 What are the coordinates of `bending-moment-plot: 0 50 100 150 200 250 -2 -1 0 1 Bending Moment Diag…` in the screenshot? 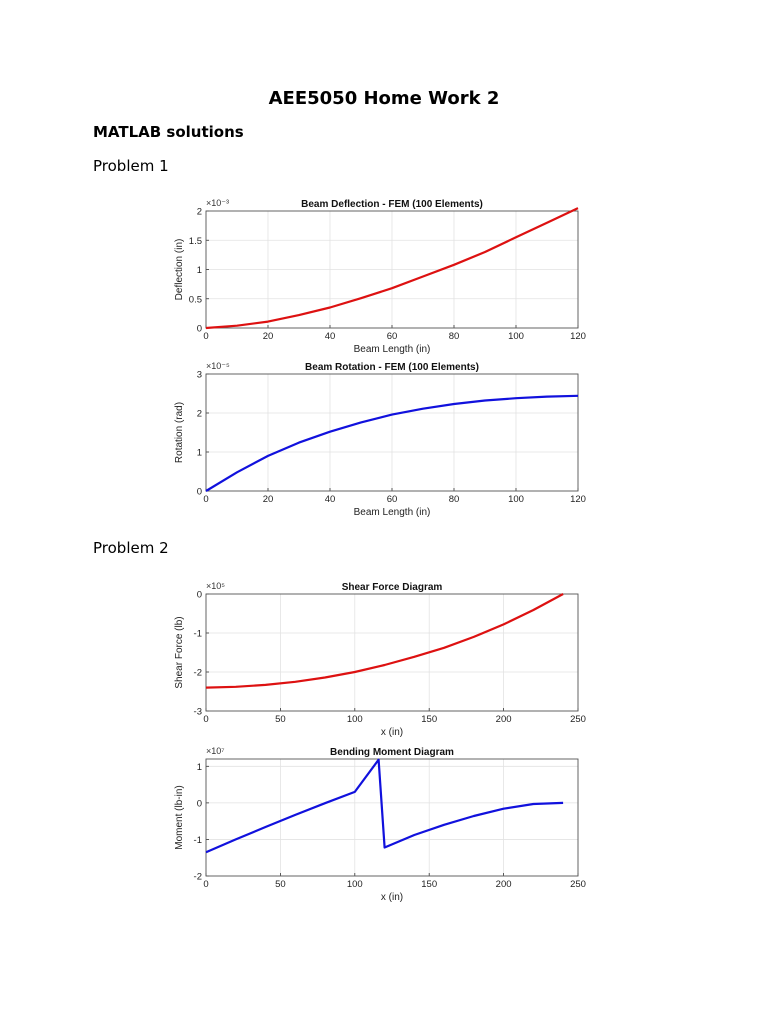 It's located at (380, 824).